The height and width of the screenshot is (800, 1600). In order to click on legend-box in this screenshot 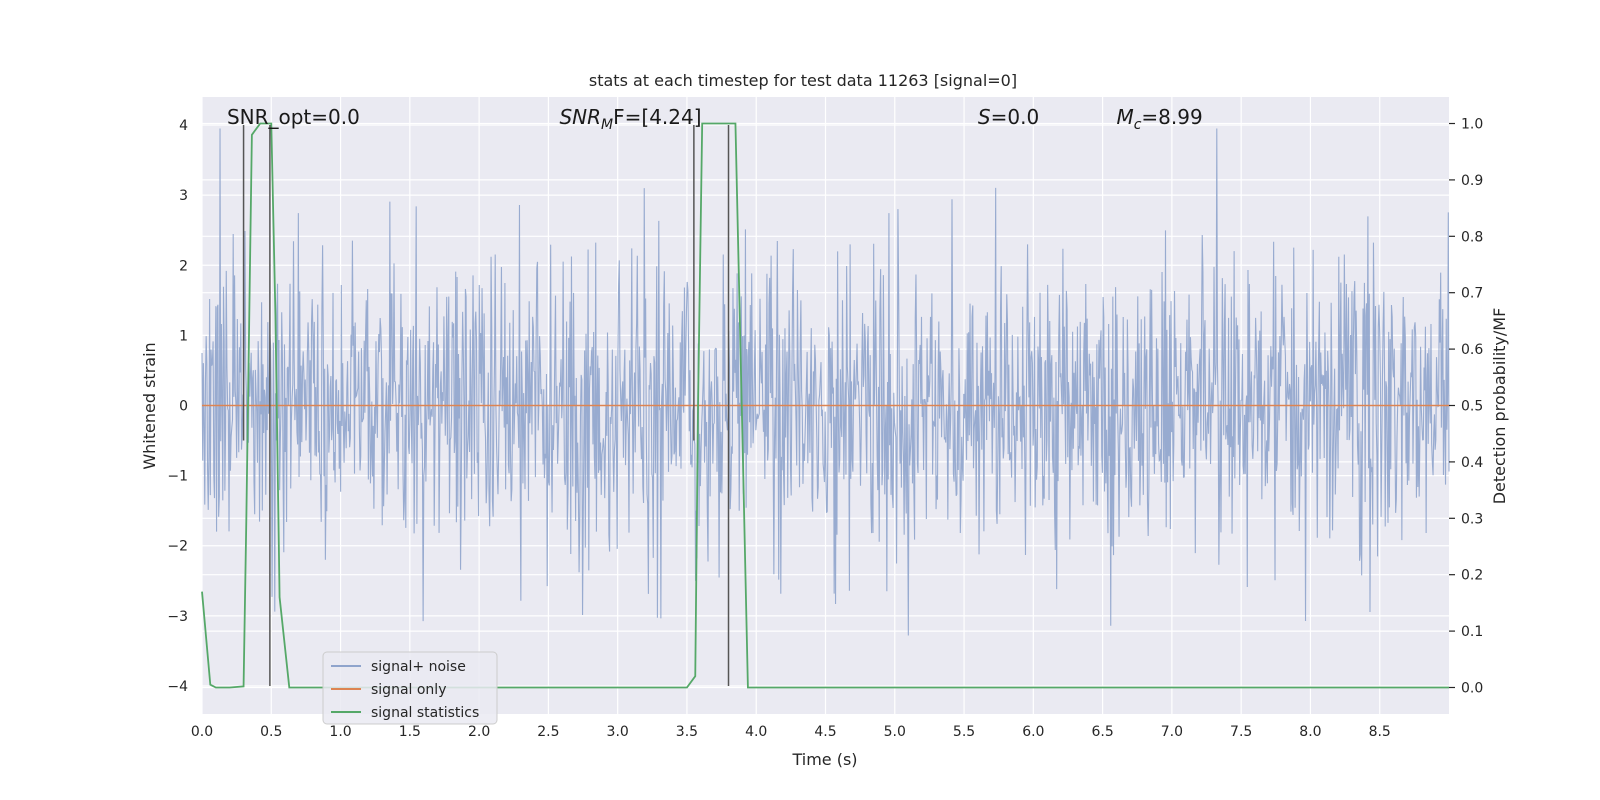, I will do `click(410, 688)`.